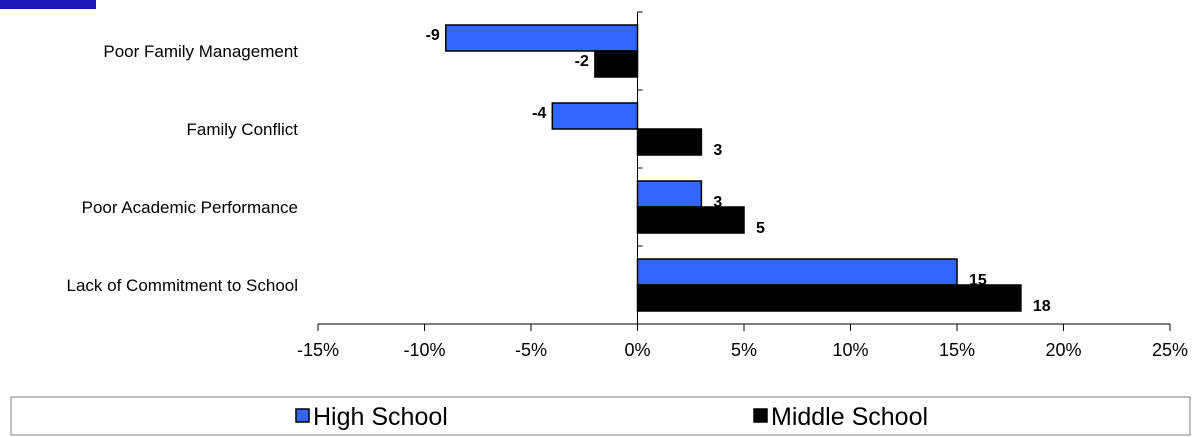  What do you see at coordinates (978, 280) in the screenshot?
I see `data-label: 15` at bounding box center [978, 280].